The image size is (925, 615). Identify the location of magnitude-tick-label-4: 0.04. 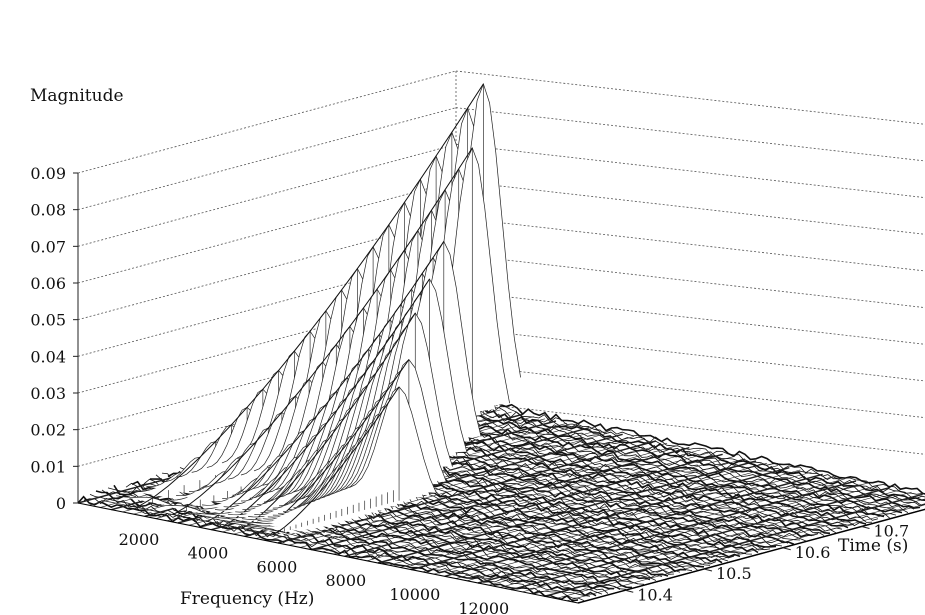
(48, 356).